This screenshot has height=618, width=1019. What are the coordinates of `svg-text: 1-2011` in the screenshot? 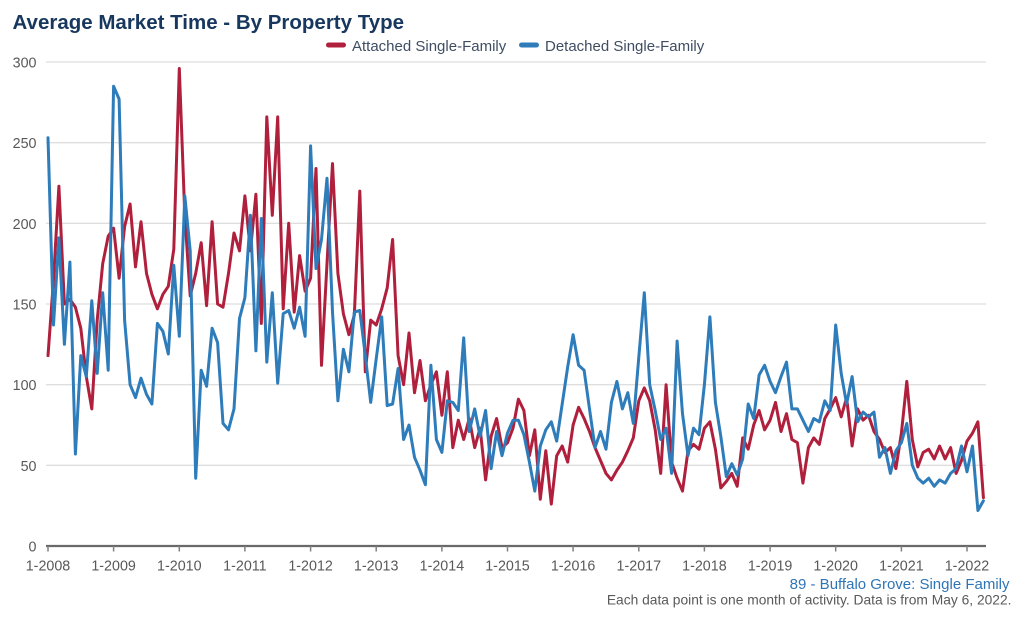 It's located at (245, 567).